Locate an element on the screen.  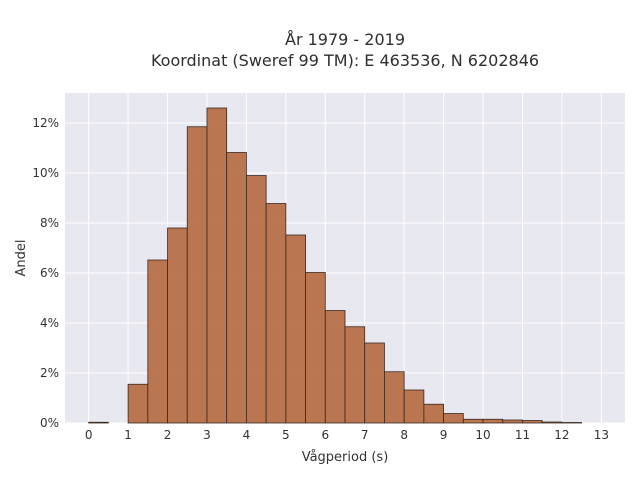
x-tick-label: 0 is located at coordinates (89, 435).